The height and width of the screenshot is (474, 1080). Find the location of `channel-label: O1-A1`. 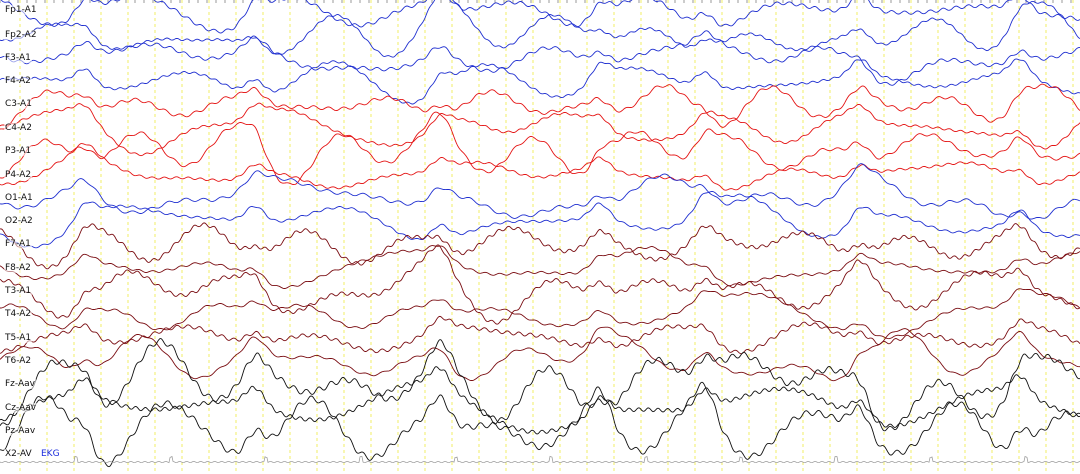

channel-label: O1-A1 is located at coordinates (19, 198).